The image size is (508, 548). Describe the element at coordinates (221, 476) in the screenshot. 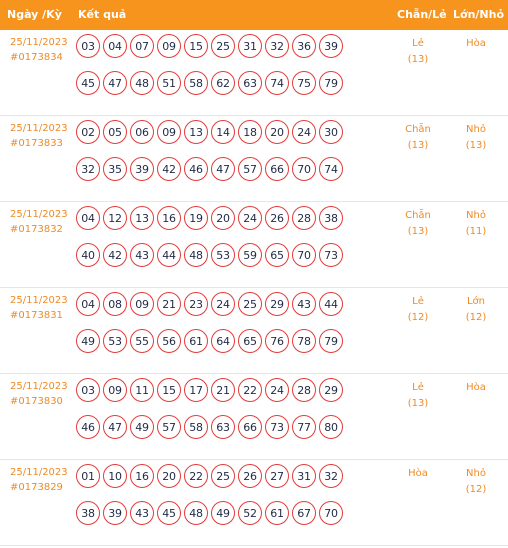

I see `number-row: 01 10 16 20 22 25 26 27 31 32` at that location.